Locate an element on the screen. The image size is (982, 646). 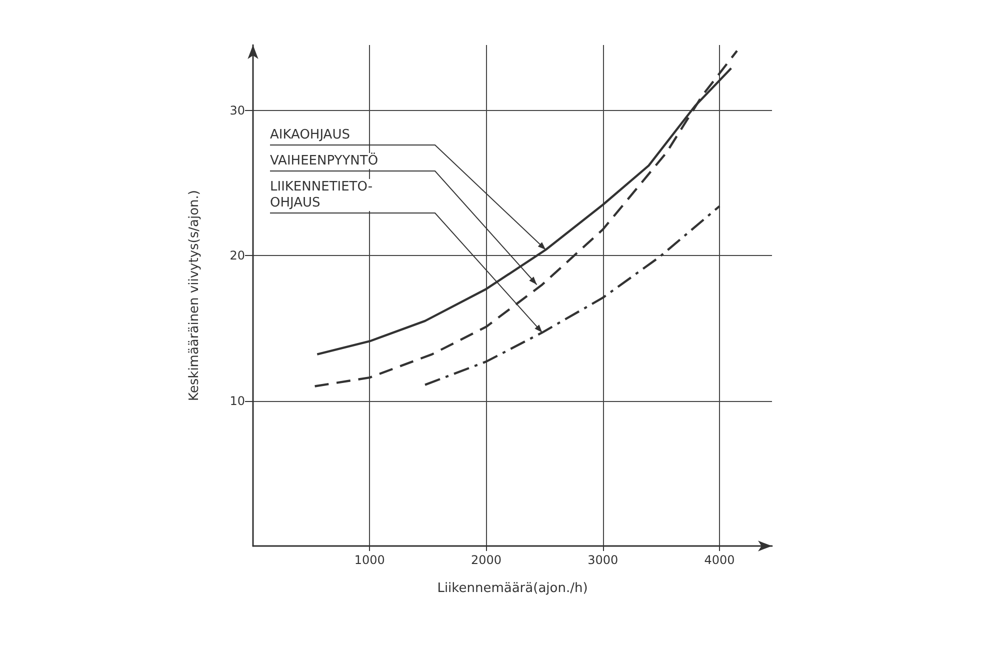
annotation: LIIKENNETIETO- OHJAUS is located at coordinates (321, 195).